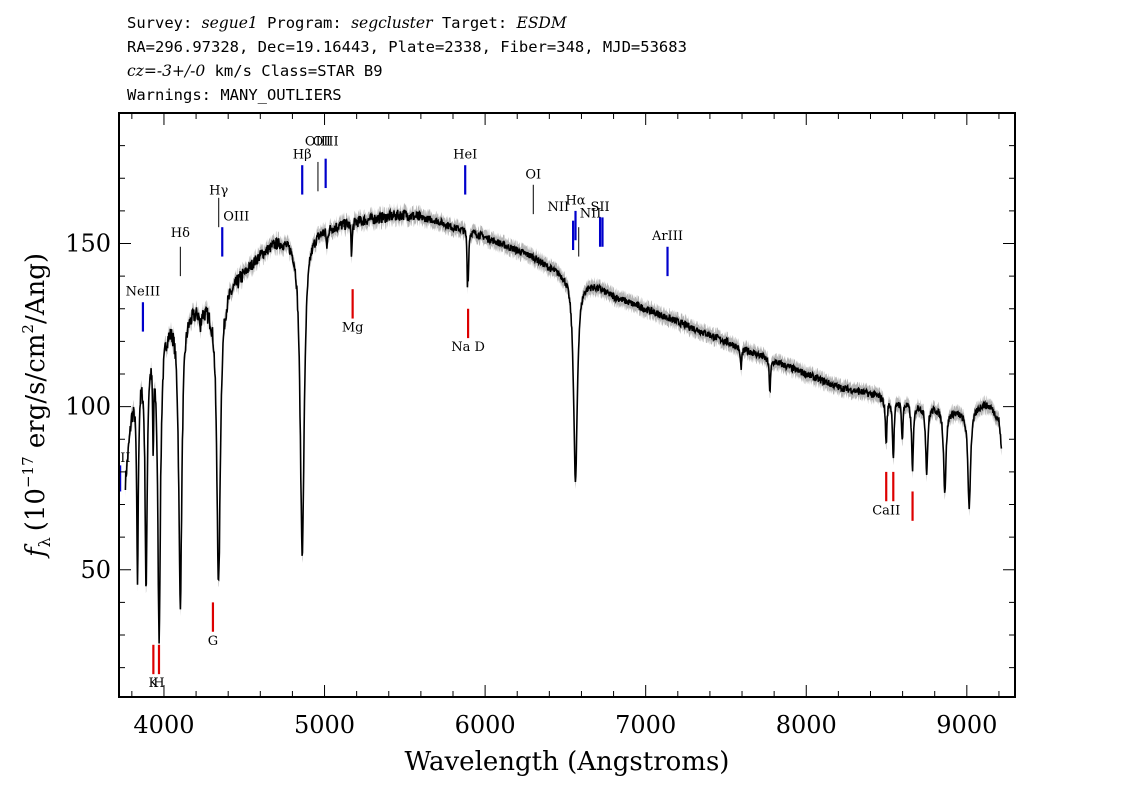 The width and height of the screenshot is (1134, 810). What do you see at coordinates (143, 292) in the screenshot?
I see `marker-label-neiii: NeIII` at bounding box center [143, 292].